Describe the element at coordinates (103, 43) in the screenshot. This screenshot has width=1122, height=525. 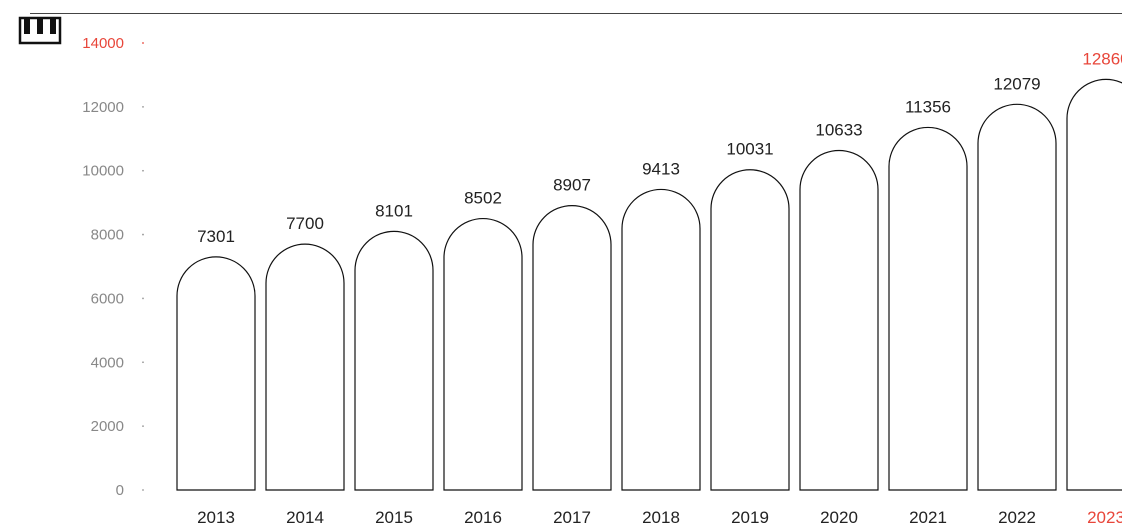
I see `y-tick-label: 14000` at that location.